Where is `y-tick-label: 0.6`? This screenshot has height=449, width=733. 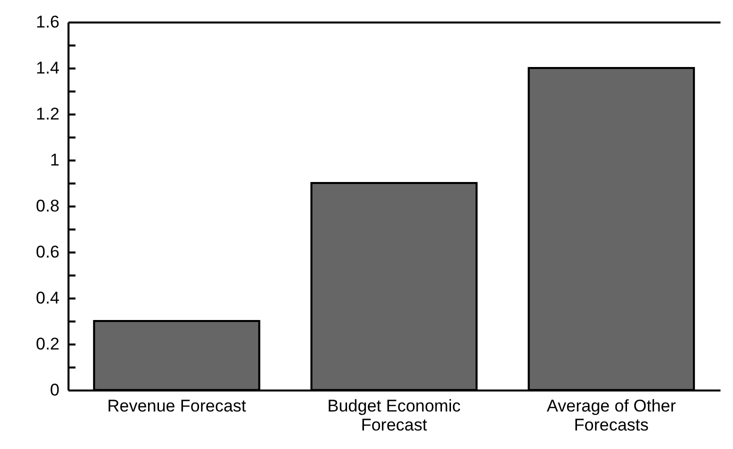
y-tick-label: 0.6 is located at coordinates (48, 252).